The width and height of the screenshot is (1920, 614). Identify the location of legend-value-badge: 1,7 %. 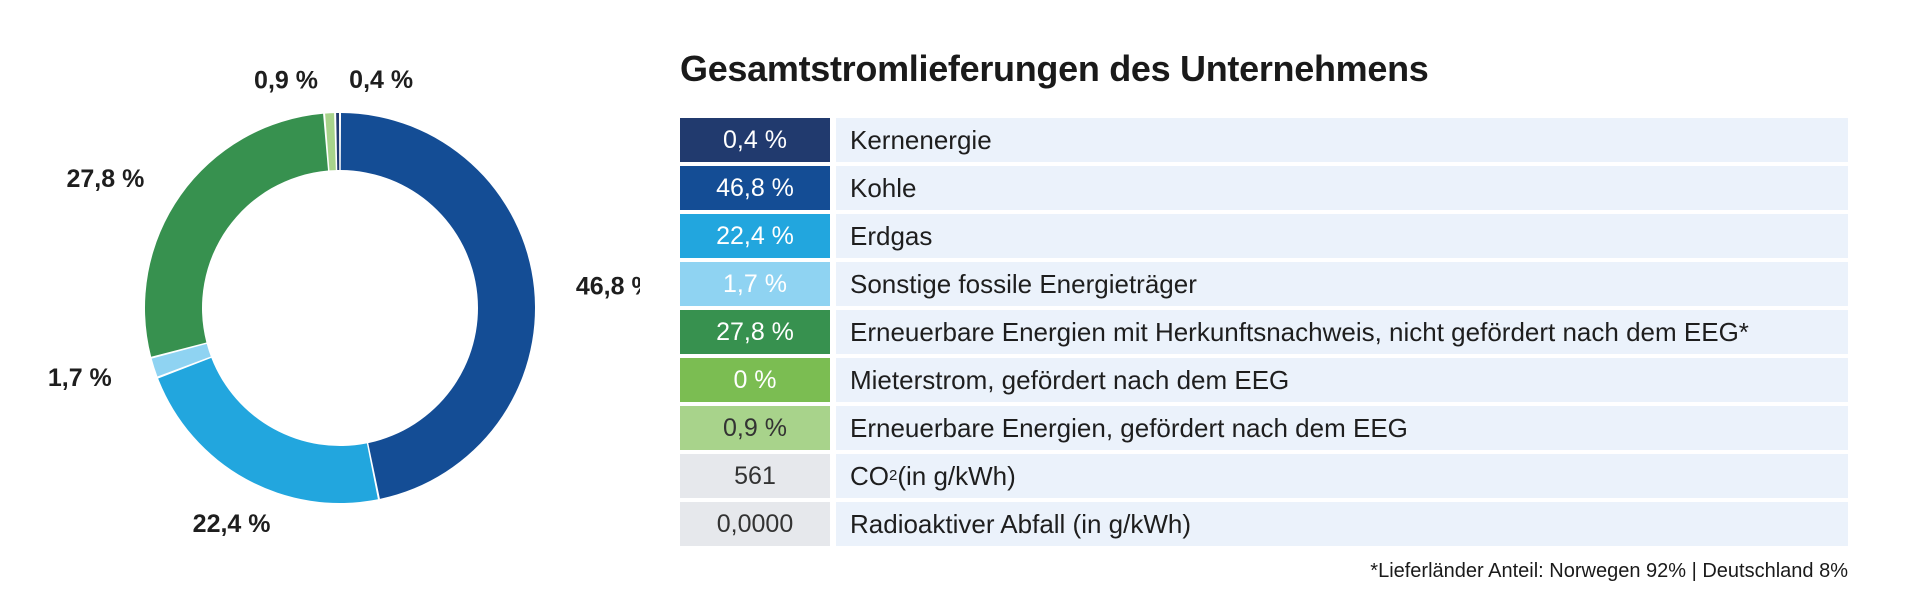
(755, 284).